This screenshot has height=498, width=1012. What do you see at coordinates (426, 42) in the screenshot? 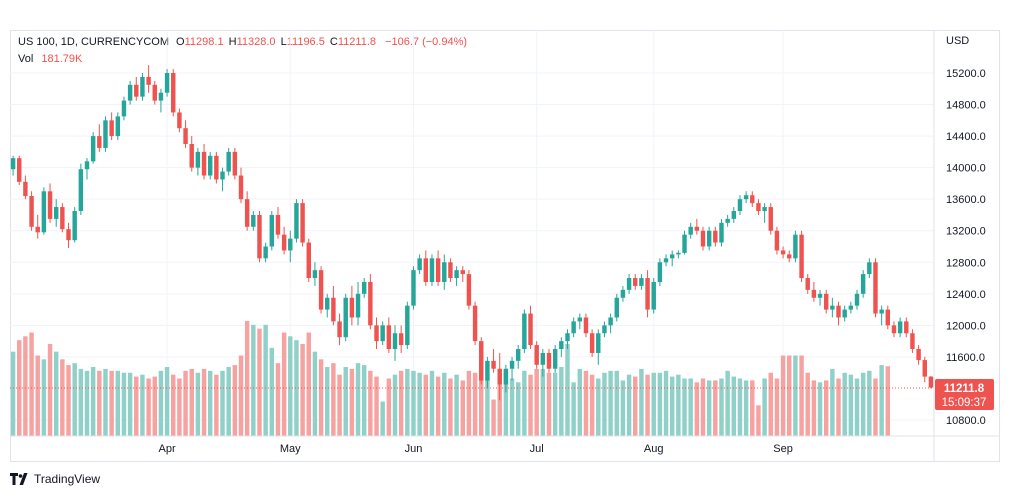
I see `change-value: −106.7 (−0.94%)` at bounding box center [426, 42].